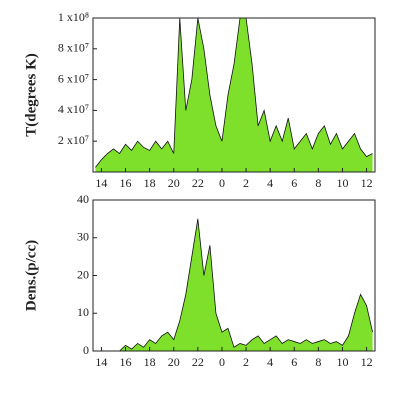  What do you see at coordinates (31, 94) in the screenshot?
I see `y-axis-label: T(degrees K)` at bounding box center [31, 94].